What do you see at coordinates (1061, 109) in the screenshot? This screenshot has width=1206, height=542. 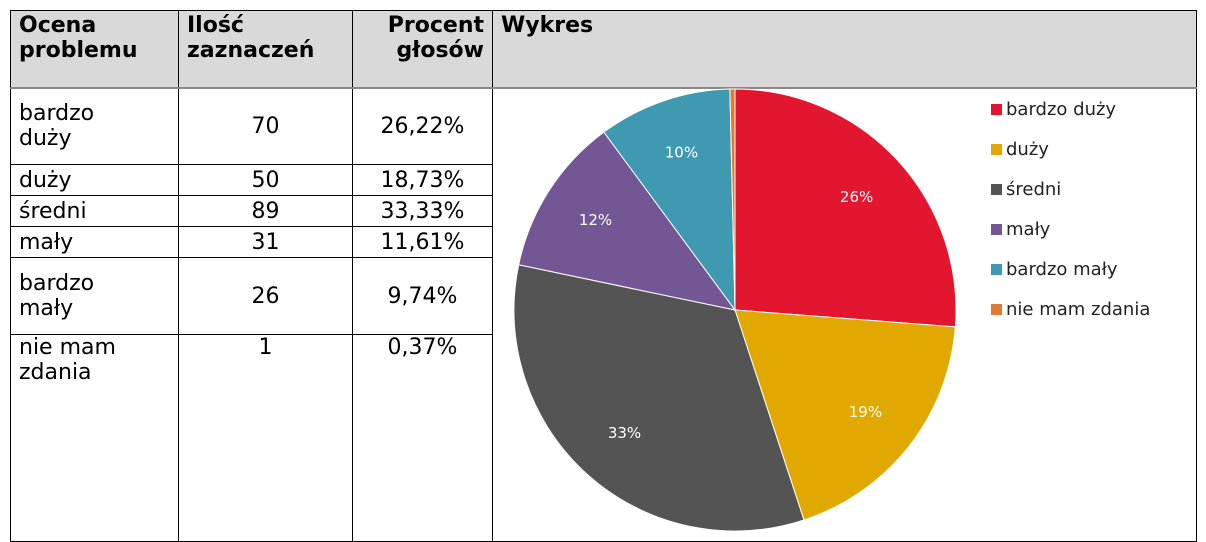 I see `legend-label: bardzo duży` at bounding box center [1061, 109].